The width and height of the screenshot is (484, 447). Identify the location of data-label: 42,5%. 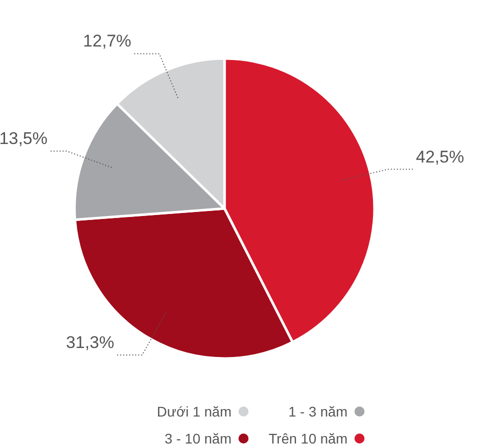
(440, 156).